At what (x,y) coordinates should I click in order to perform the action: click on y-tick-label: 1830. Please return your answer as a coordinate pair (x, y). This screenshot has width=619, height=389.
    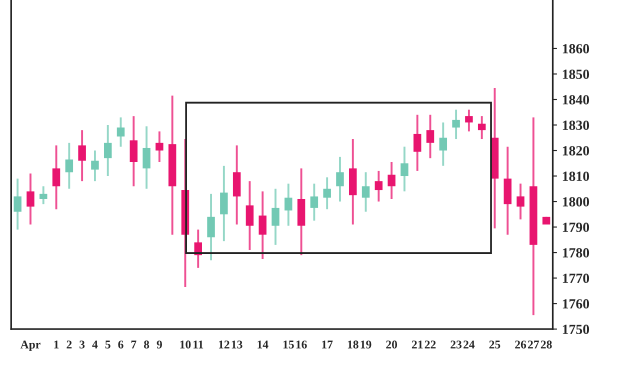
    Looking at the image, I should click on (576, 125).